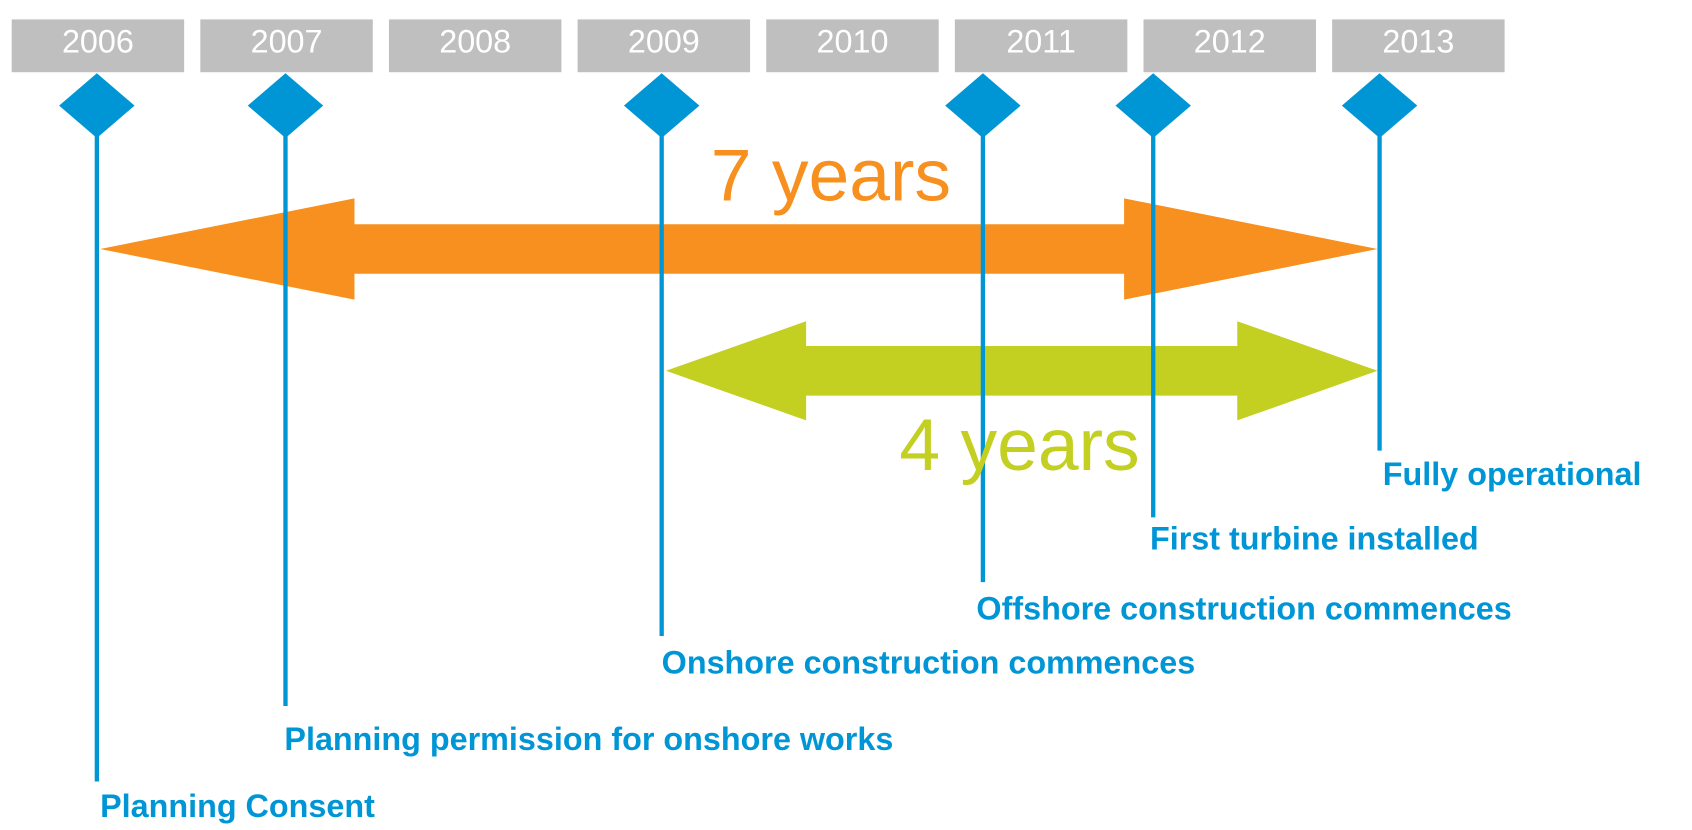  Describe the element at coordinates (237, 806) in the screenshot. I see `milestone-label: Planning Consent` at that location.